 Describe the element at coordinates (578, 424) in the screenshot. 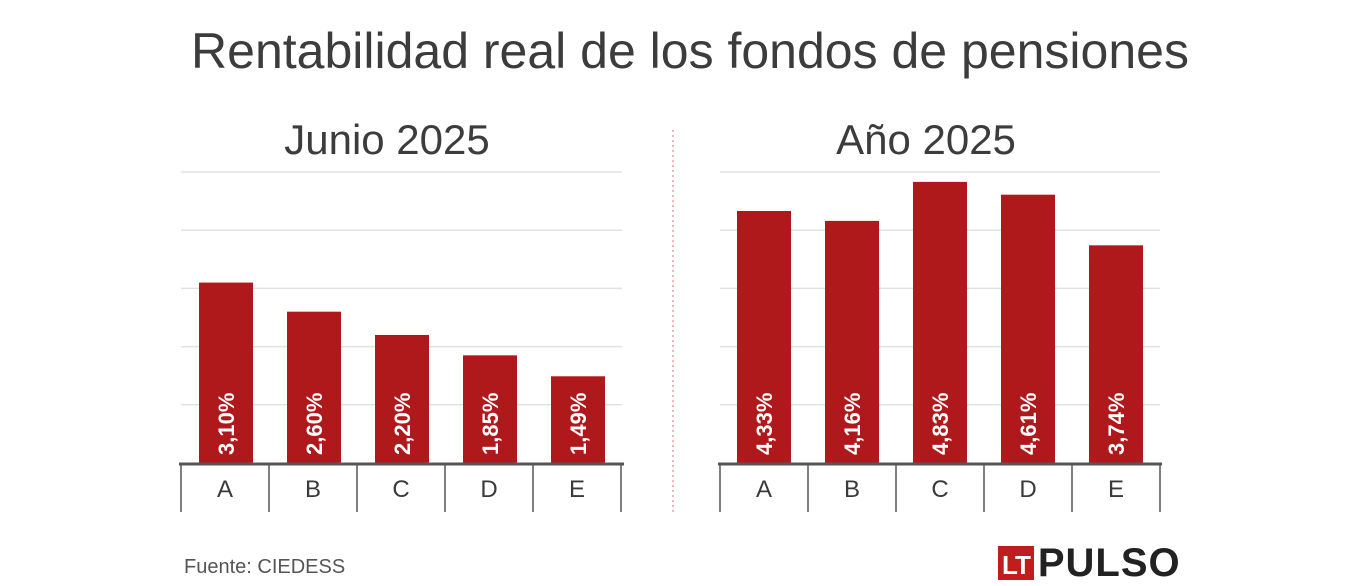

I see `bar-value-label: 1,49%` at that location.